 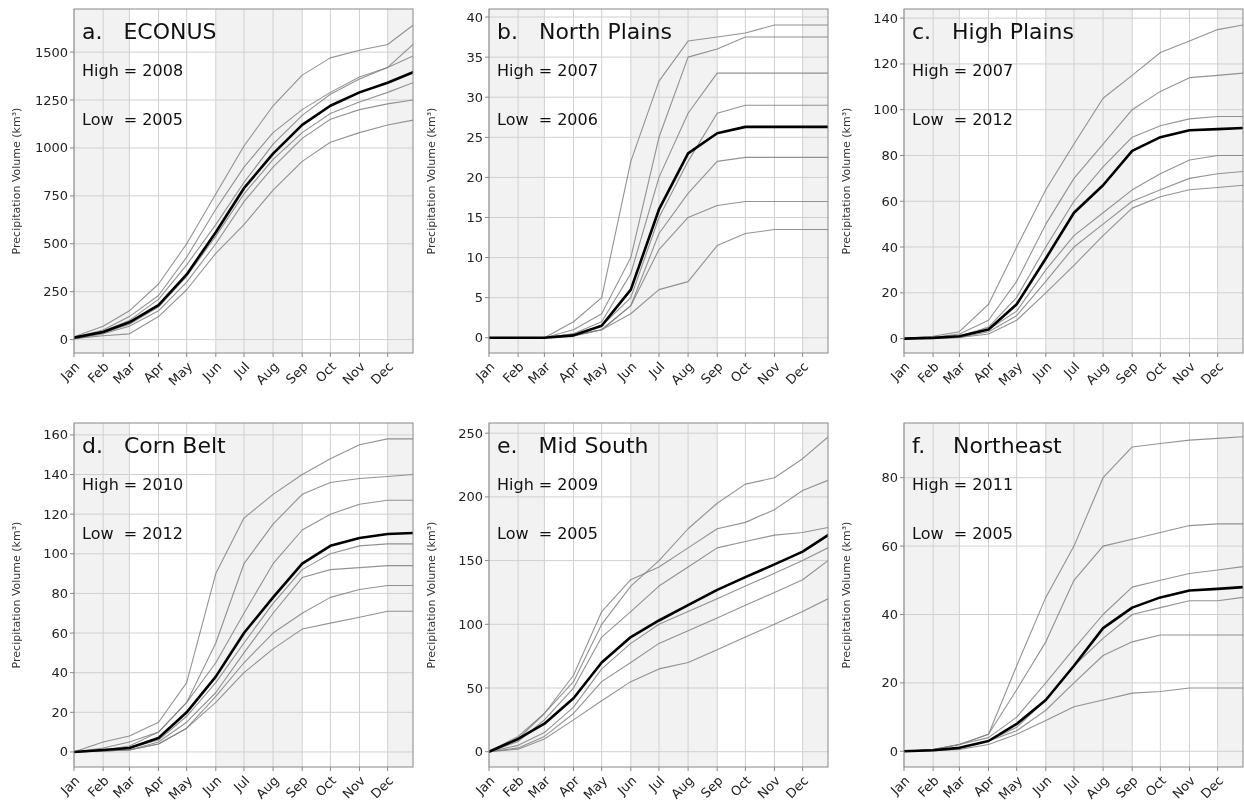 What do you see at coordinates (133, 484) in the screenshot?
I see `annotation: High = 2010` at bounding box center [133, 484].